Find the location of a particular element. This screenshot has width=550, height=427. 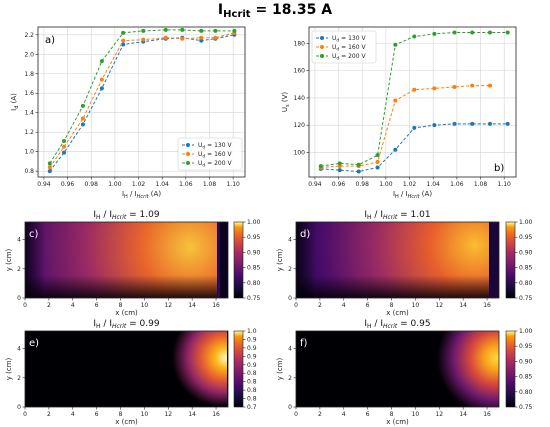

panel-label: f) is located at coordinates (304, 343).